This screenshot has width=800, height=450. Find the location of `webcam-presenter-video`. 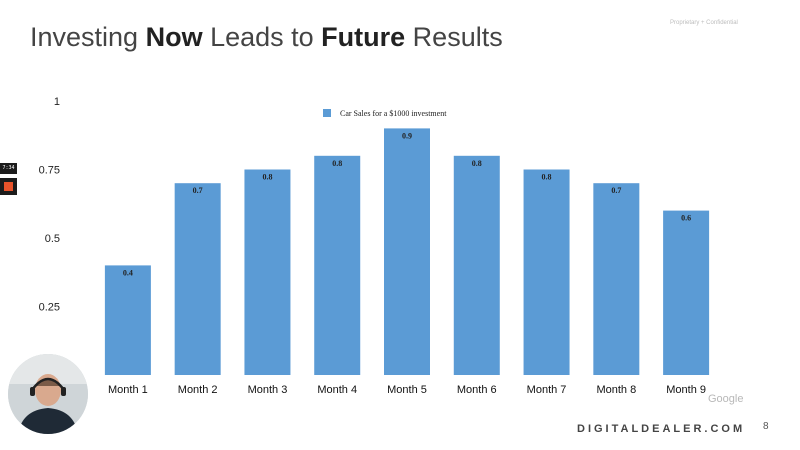

webcam-presenter-video is located at coordinates (48, 394).